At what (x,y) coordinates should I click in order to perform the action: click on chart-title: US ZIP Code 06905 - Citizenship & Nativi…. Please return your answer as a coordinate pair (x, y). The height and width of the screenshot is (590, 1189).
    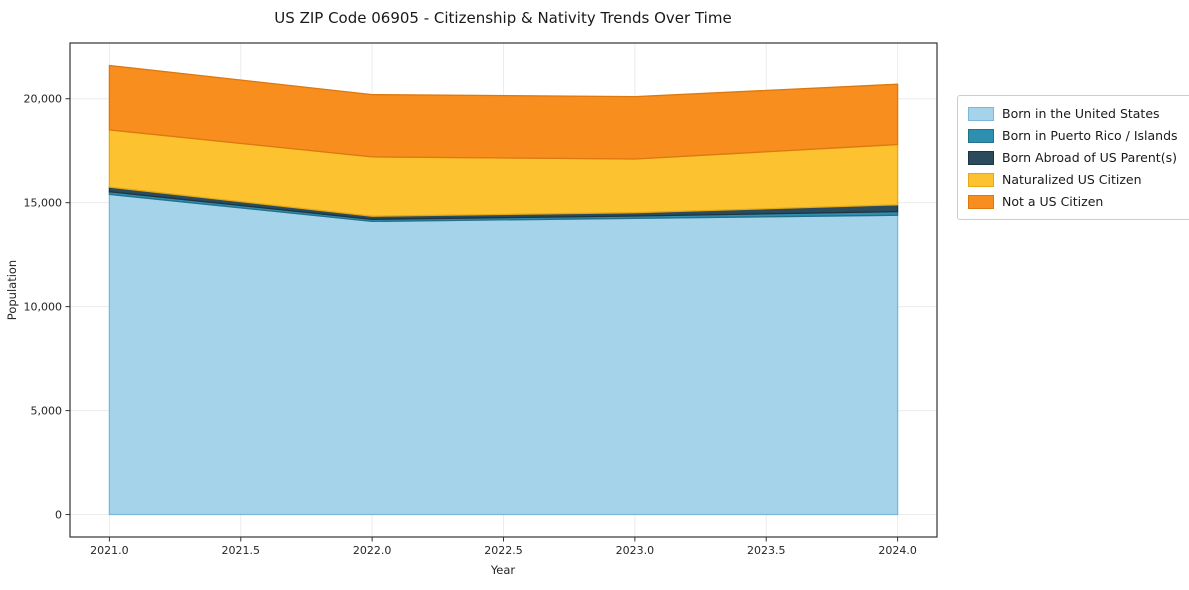
    Looking at the image, I should click on (502, 18).